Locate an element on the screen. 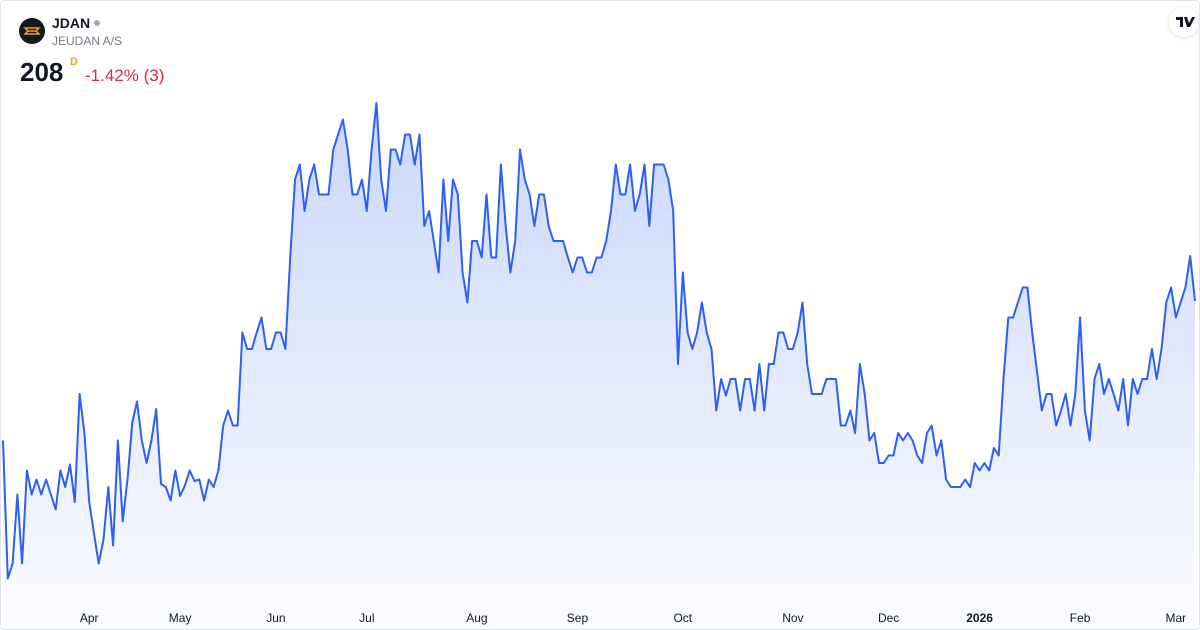 This screenshot has height=630, width=1200. company-name: JEUDAN A/S is located at coordinates (87, 41).